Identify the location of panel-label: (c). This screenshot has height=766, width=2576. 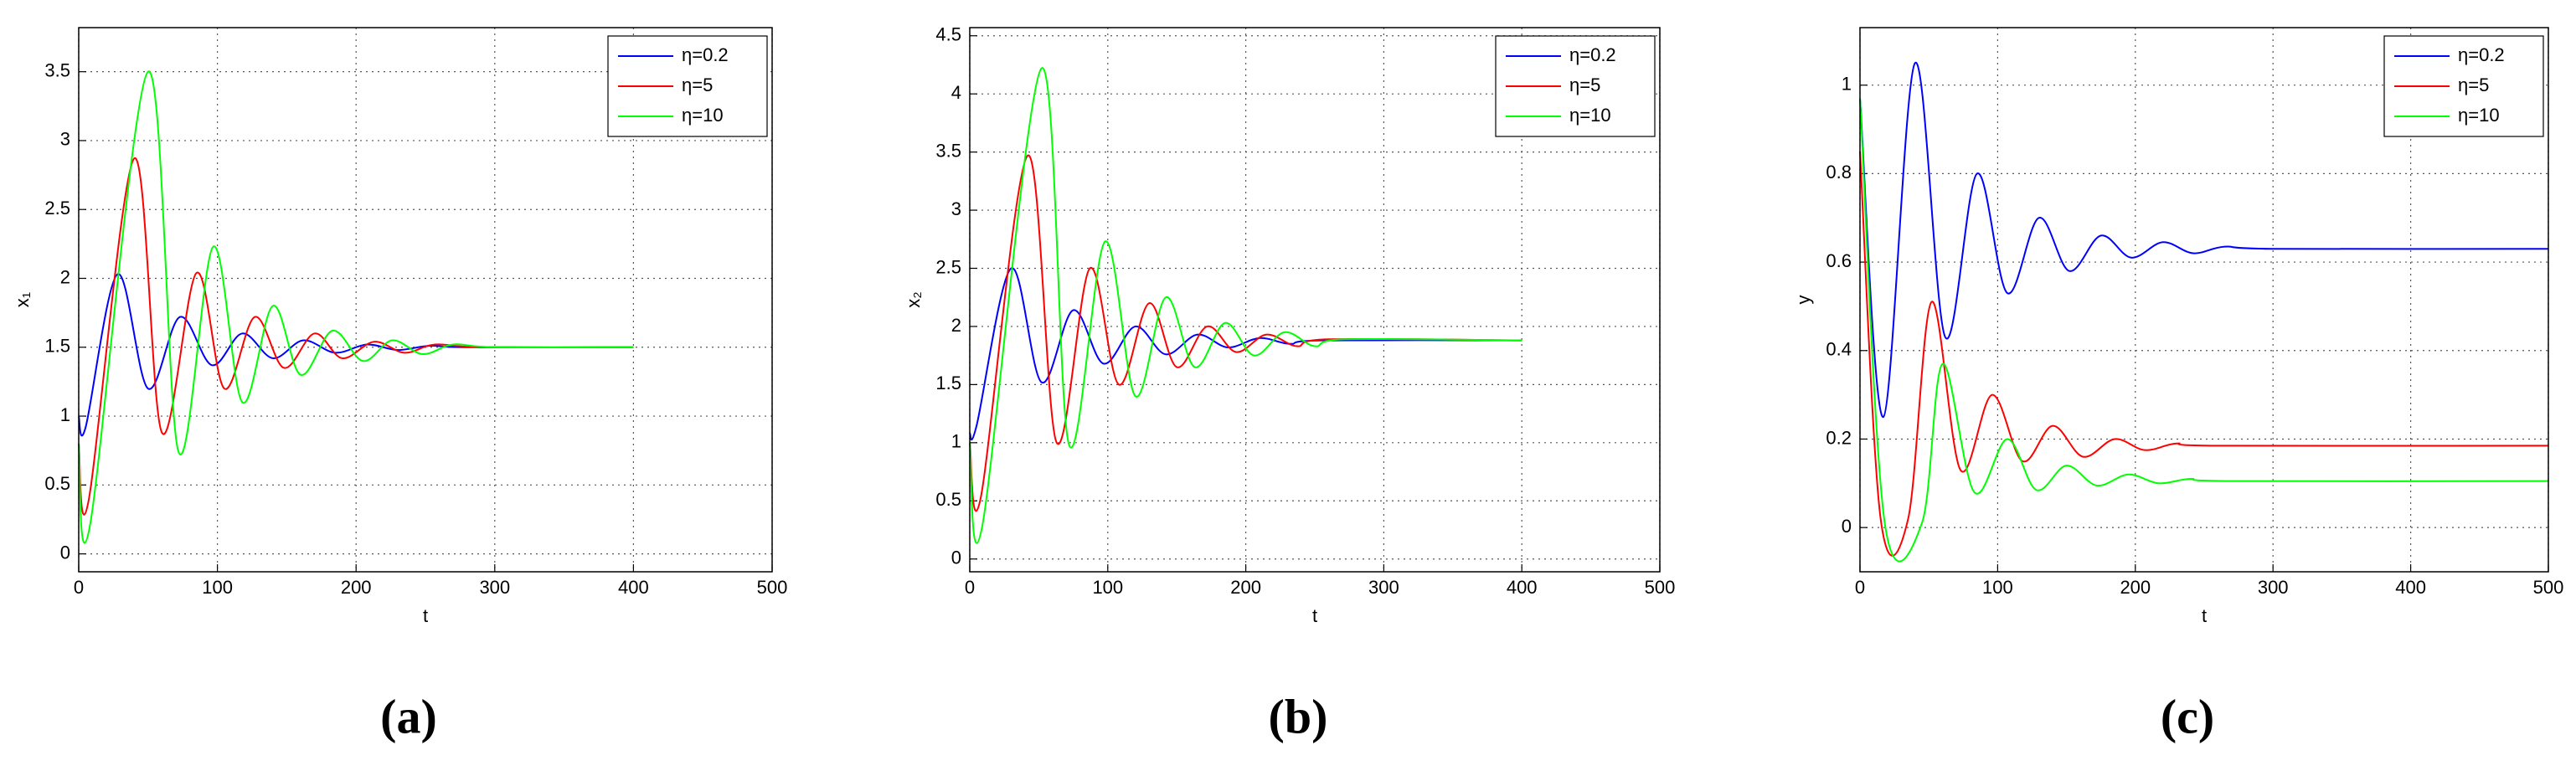
(2187, 716).